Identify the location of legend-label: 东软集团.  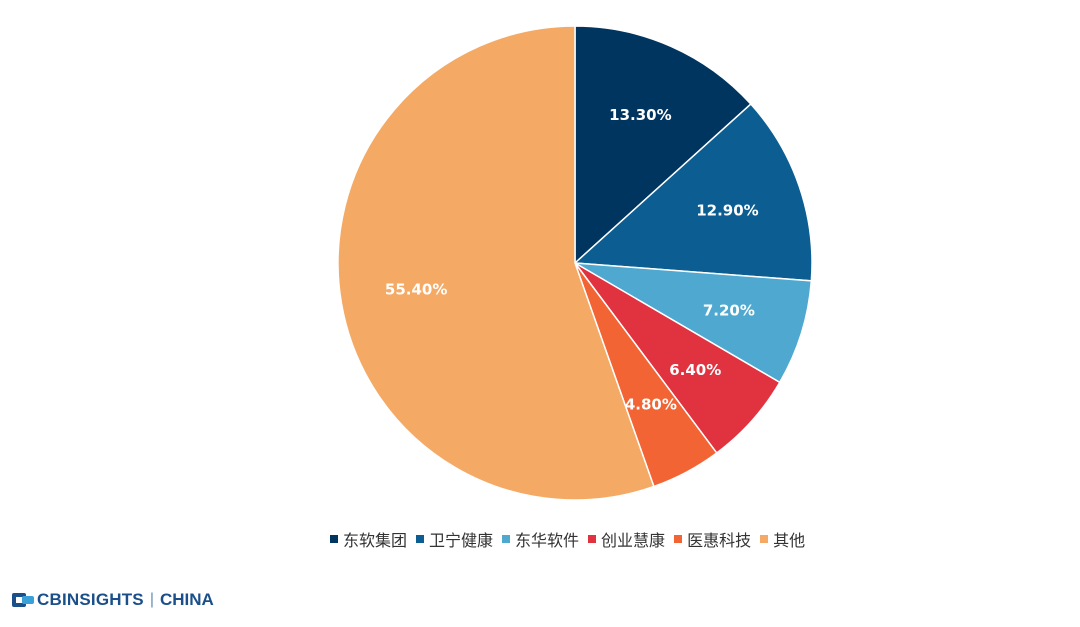
(375, 540).